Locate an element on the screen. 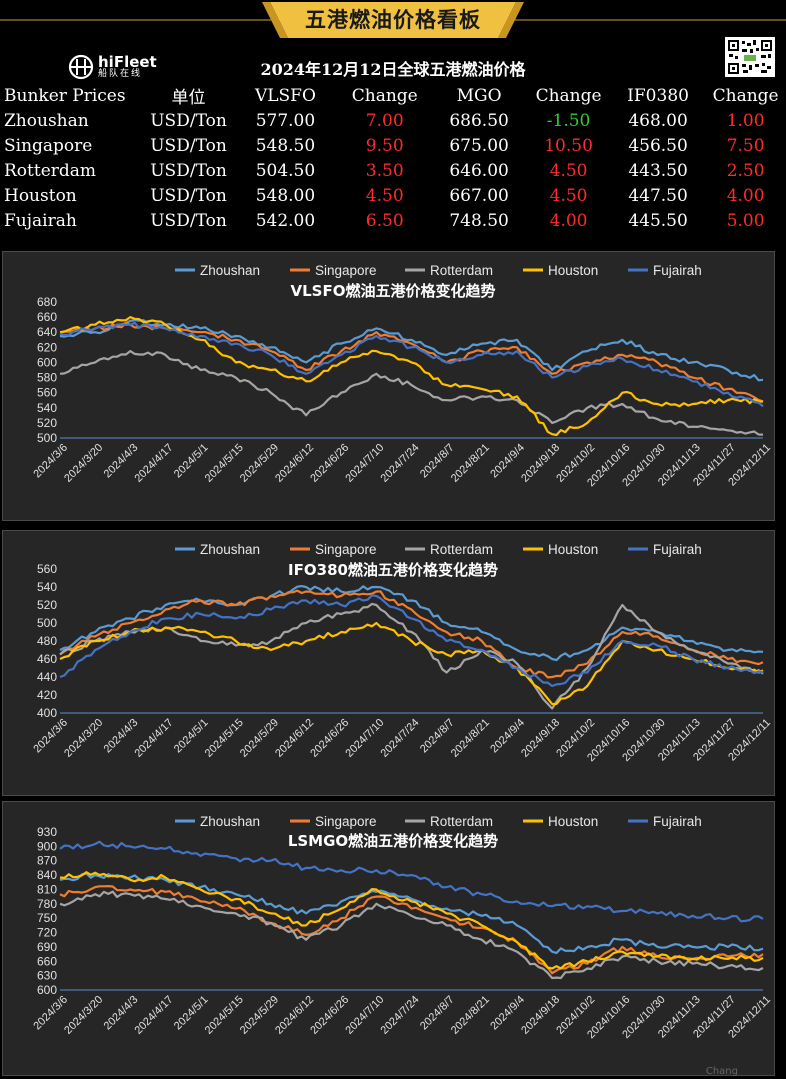 The image size is (786, 1079). footer-text: Chang is located at coordinates (721, 1071).